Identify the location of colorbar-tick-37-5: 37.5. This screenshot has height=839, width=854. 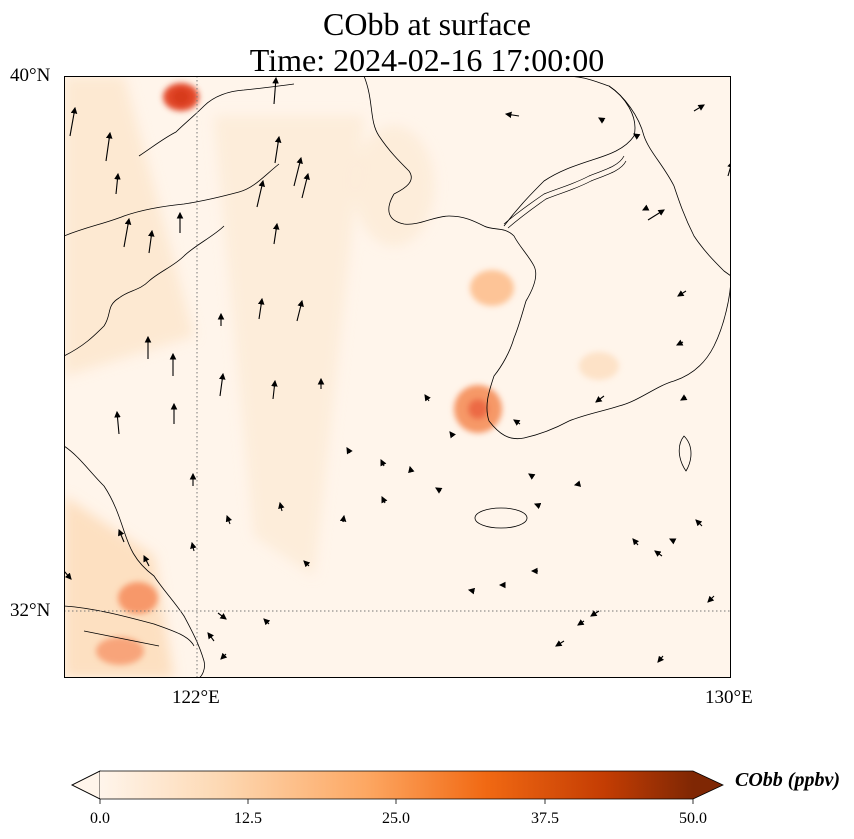
(545, 818).